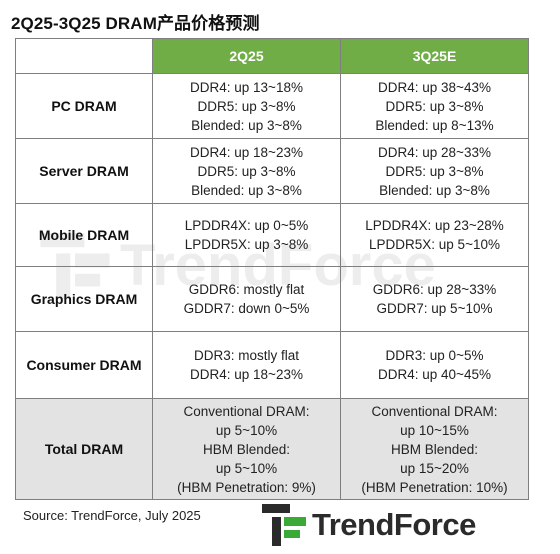 Image resolution: width=560 pixels, height=554 pixels. What do you see at coordinates (434, 125) in the screenshot?
I see `cell-line: Blended: up 8~13%` at bounding box center [434, 125].